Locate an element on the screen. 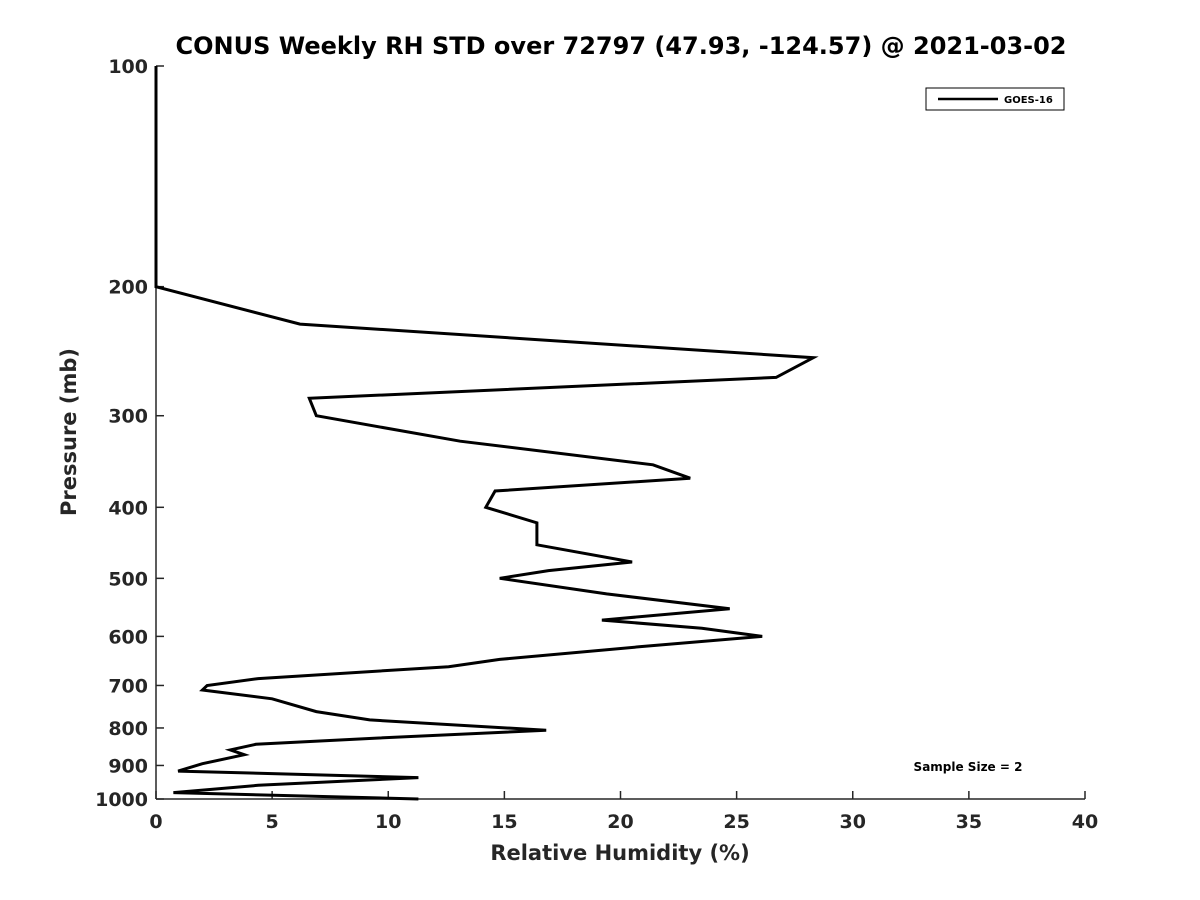 The height and width of the screenshot is (900, 1200). x-tick-label: 30 is located at coordinates (853, 822).